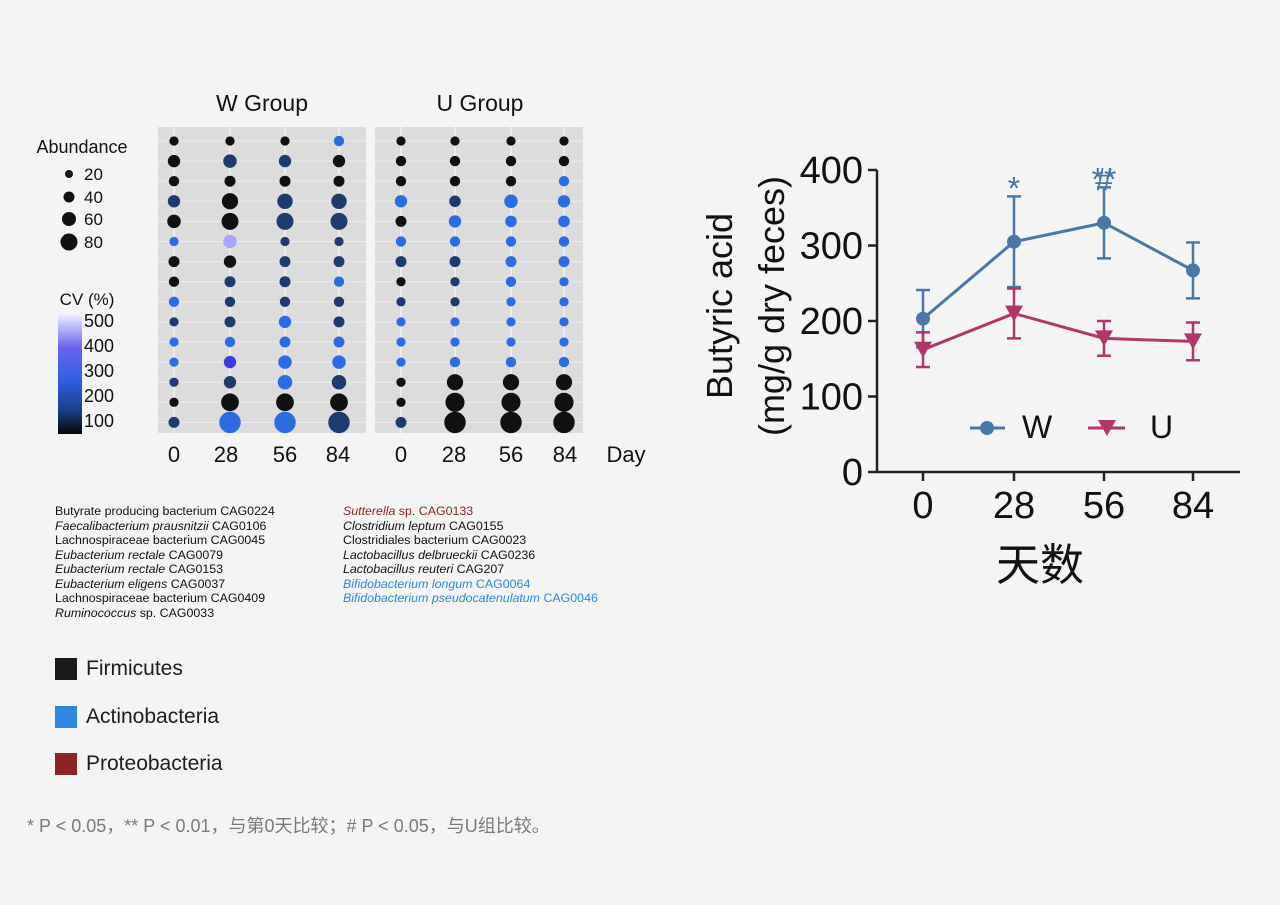 The height and width of the screenshot is (905, 1280). What do you see at coordinates (230, 362) in the screenshot?
I see `bubble-w-r11-c1` at bounding box center [230, 362].